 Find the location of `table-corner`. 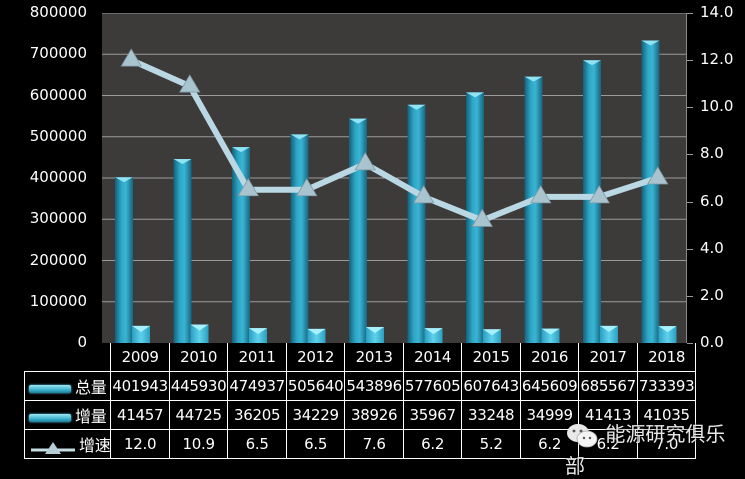

table-corner is located at coordinates (68, 357).